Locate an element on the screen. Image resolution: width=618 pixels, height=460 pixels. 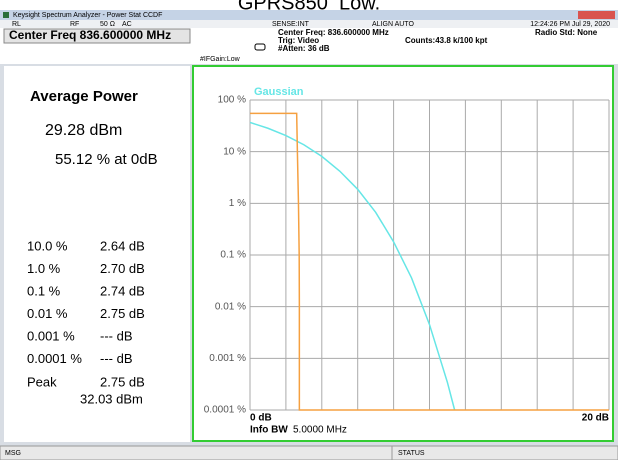
peak-db: 2.75 dB is located at coordinates (122, 381).